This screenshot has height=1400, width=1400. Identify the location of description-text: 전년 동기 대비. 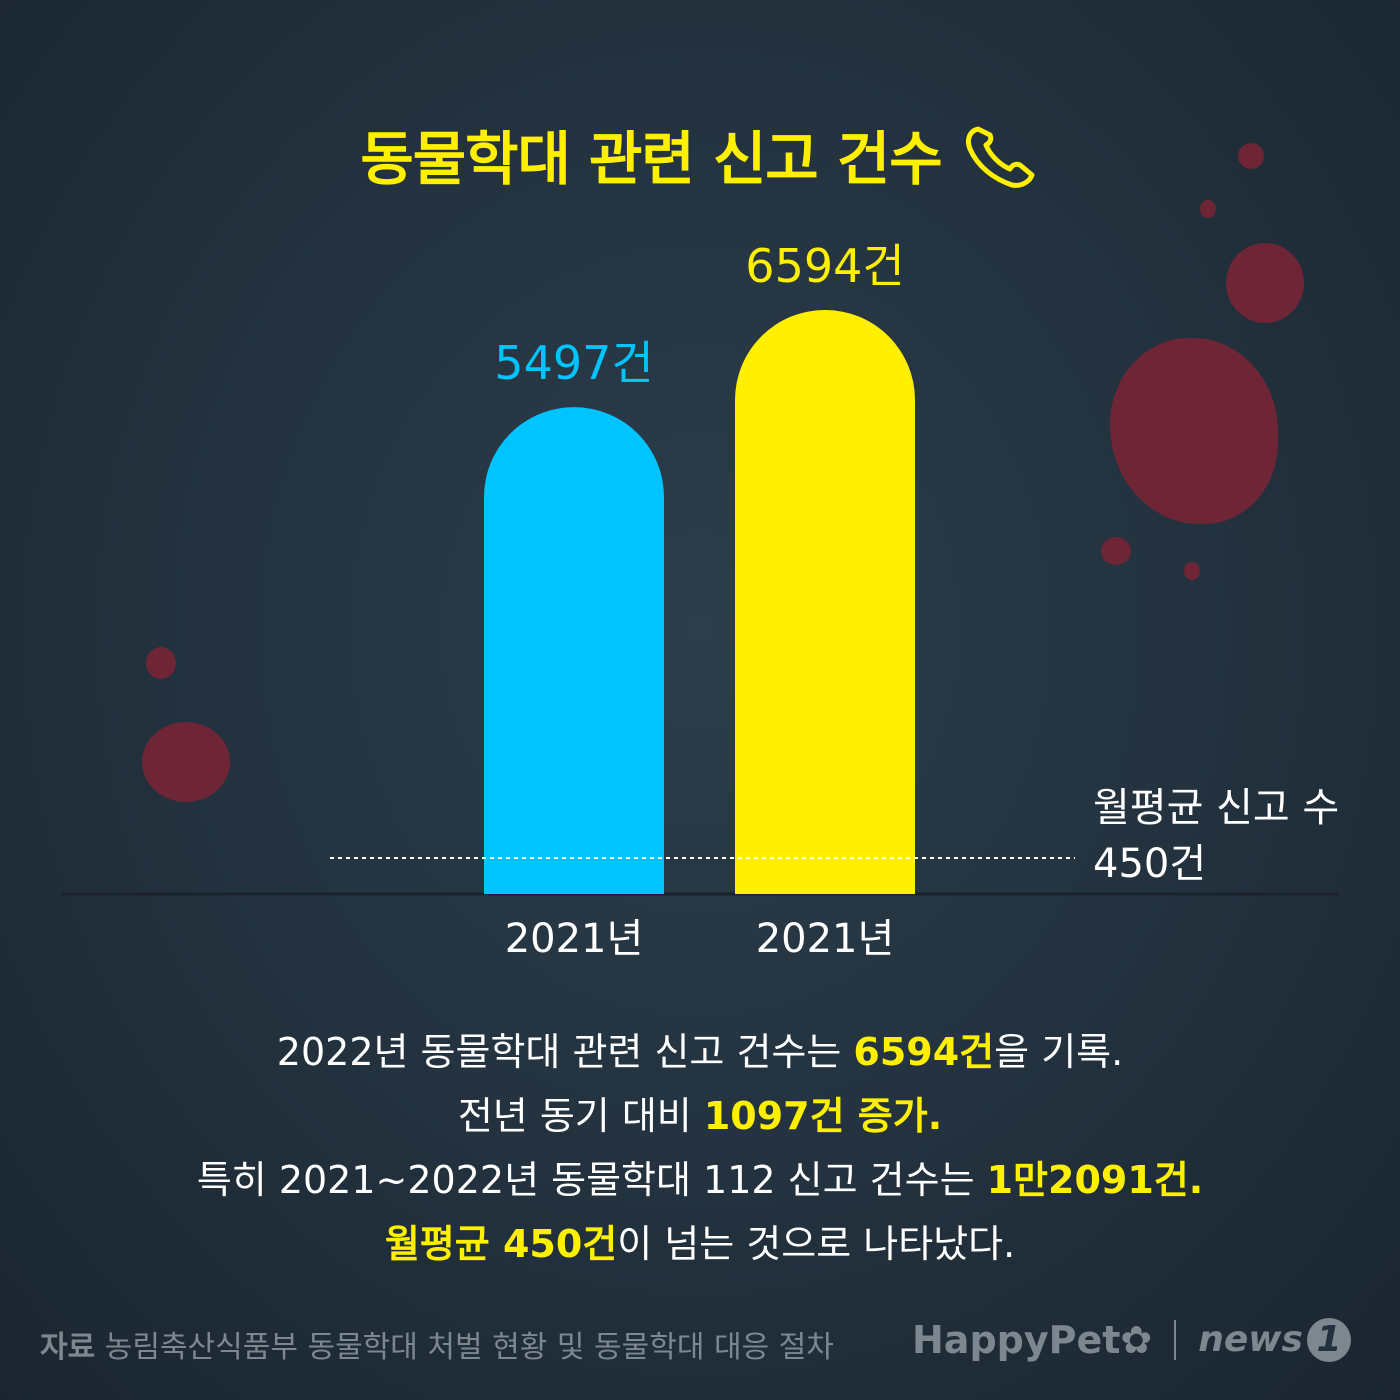
(580, 1116).